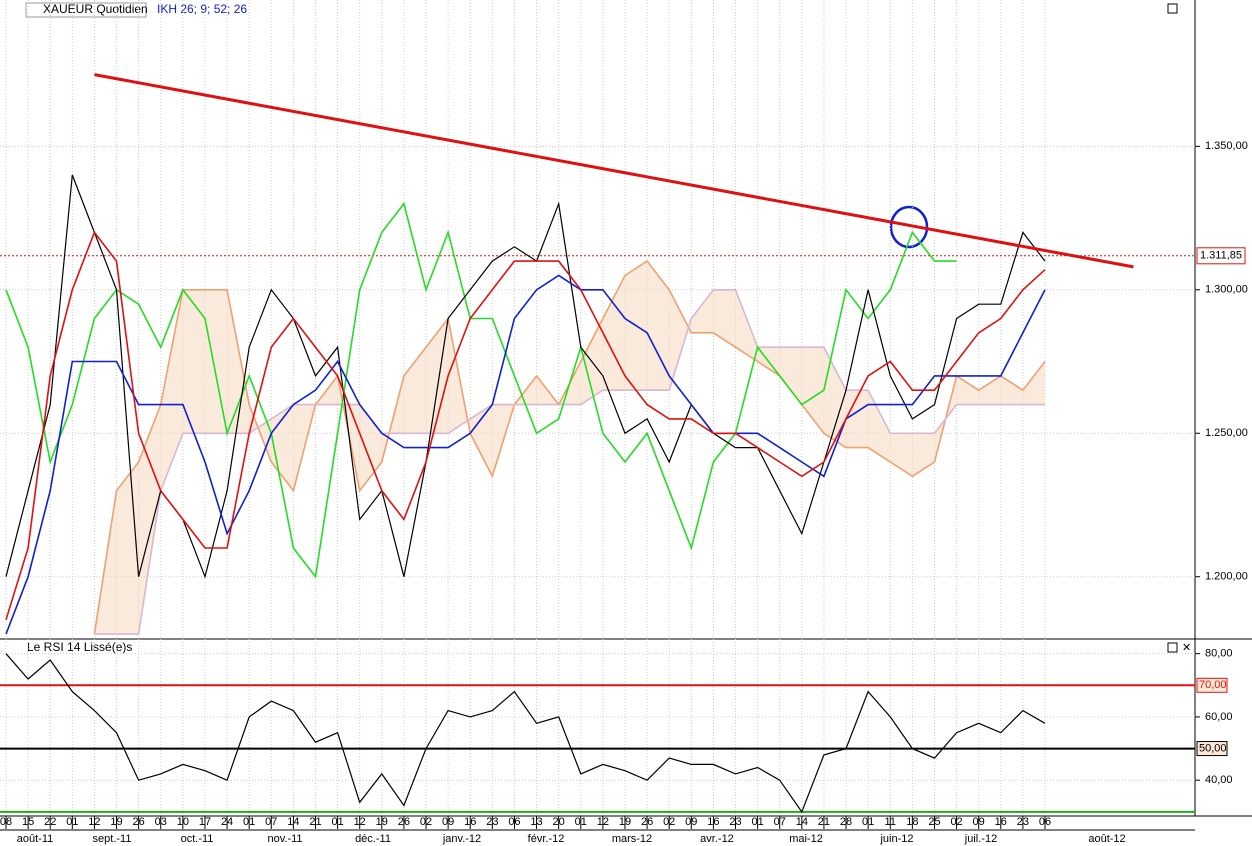 The width and height of the screenshot is (1252, 846). I want to click on x-tick-label: 03, so click(161, 822).